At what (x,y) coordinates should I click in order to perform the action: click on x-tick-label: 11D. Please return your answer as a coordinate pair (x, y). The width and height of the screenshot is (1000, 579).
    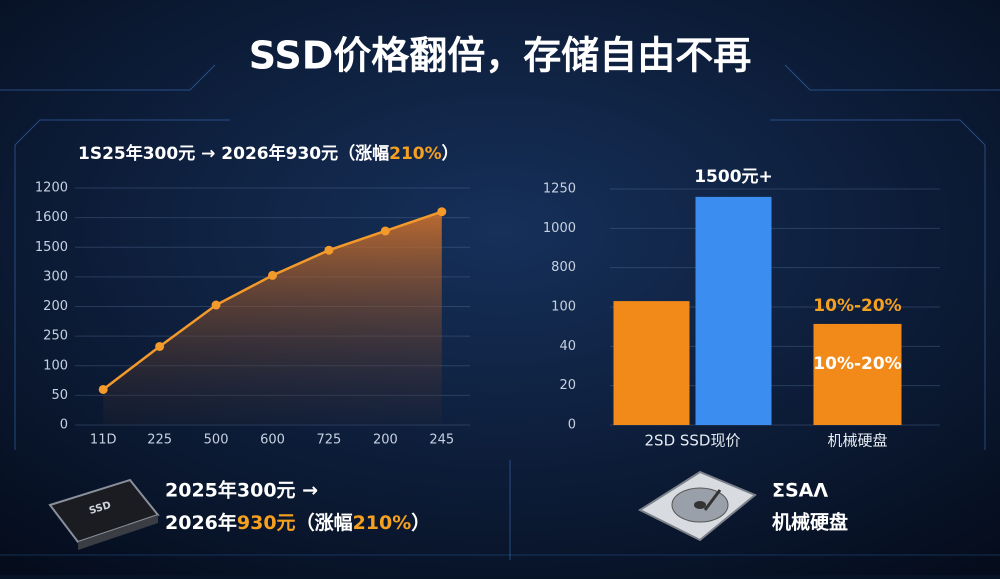
    Looking at the image, I should click on (103, 440).